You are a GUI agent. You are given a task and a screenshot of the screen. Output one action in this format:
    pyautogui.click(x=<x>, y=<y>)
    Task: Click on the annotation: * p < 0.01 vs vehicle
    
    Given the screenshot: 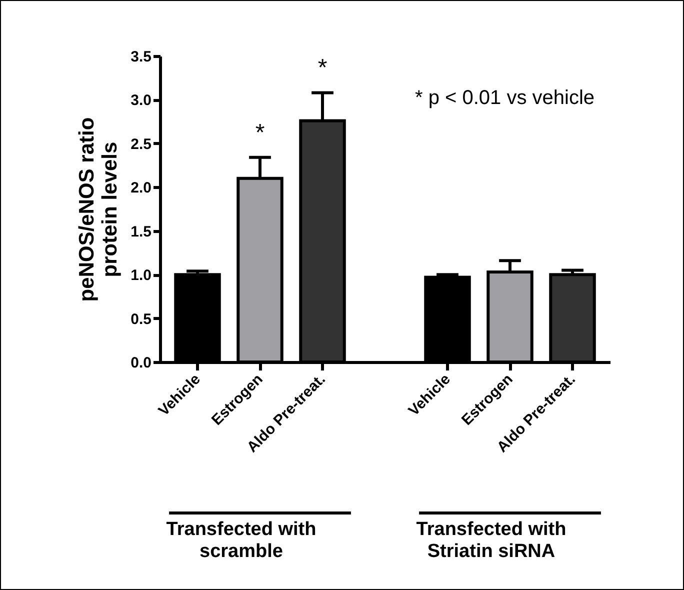 What is the action you would take?
    pyautogui.click(x=505, y=98)
    